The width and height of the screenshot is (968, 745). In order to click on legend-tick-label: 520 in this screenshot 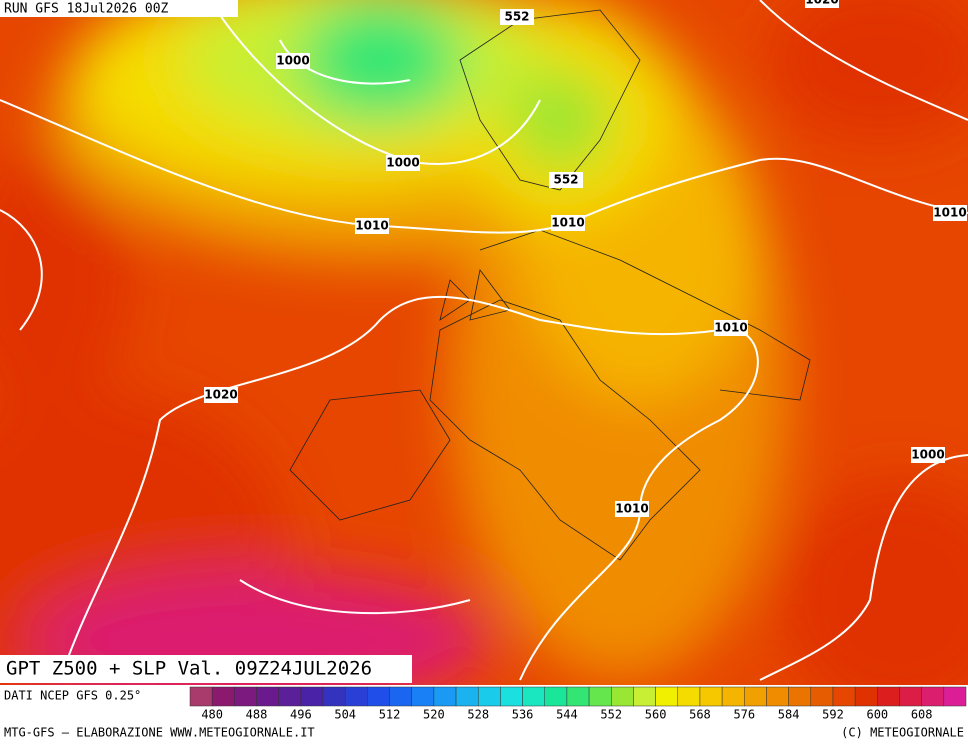, I will do `click(434, 715)`.